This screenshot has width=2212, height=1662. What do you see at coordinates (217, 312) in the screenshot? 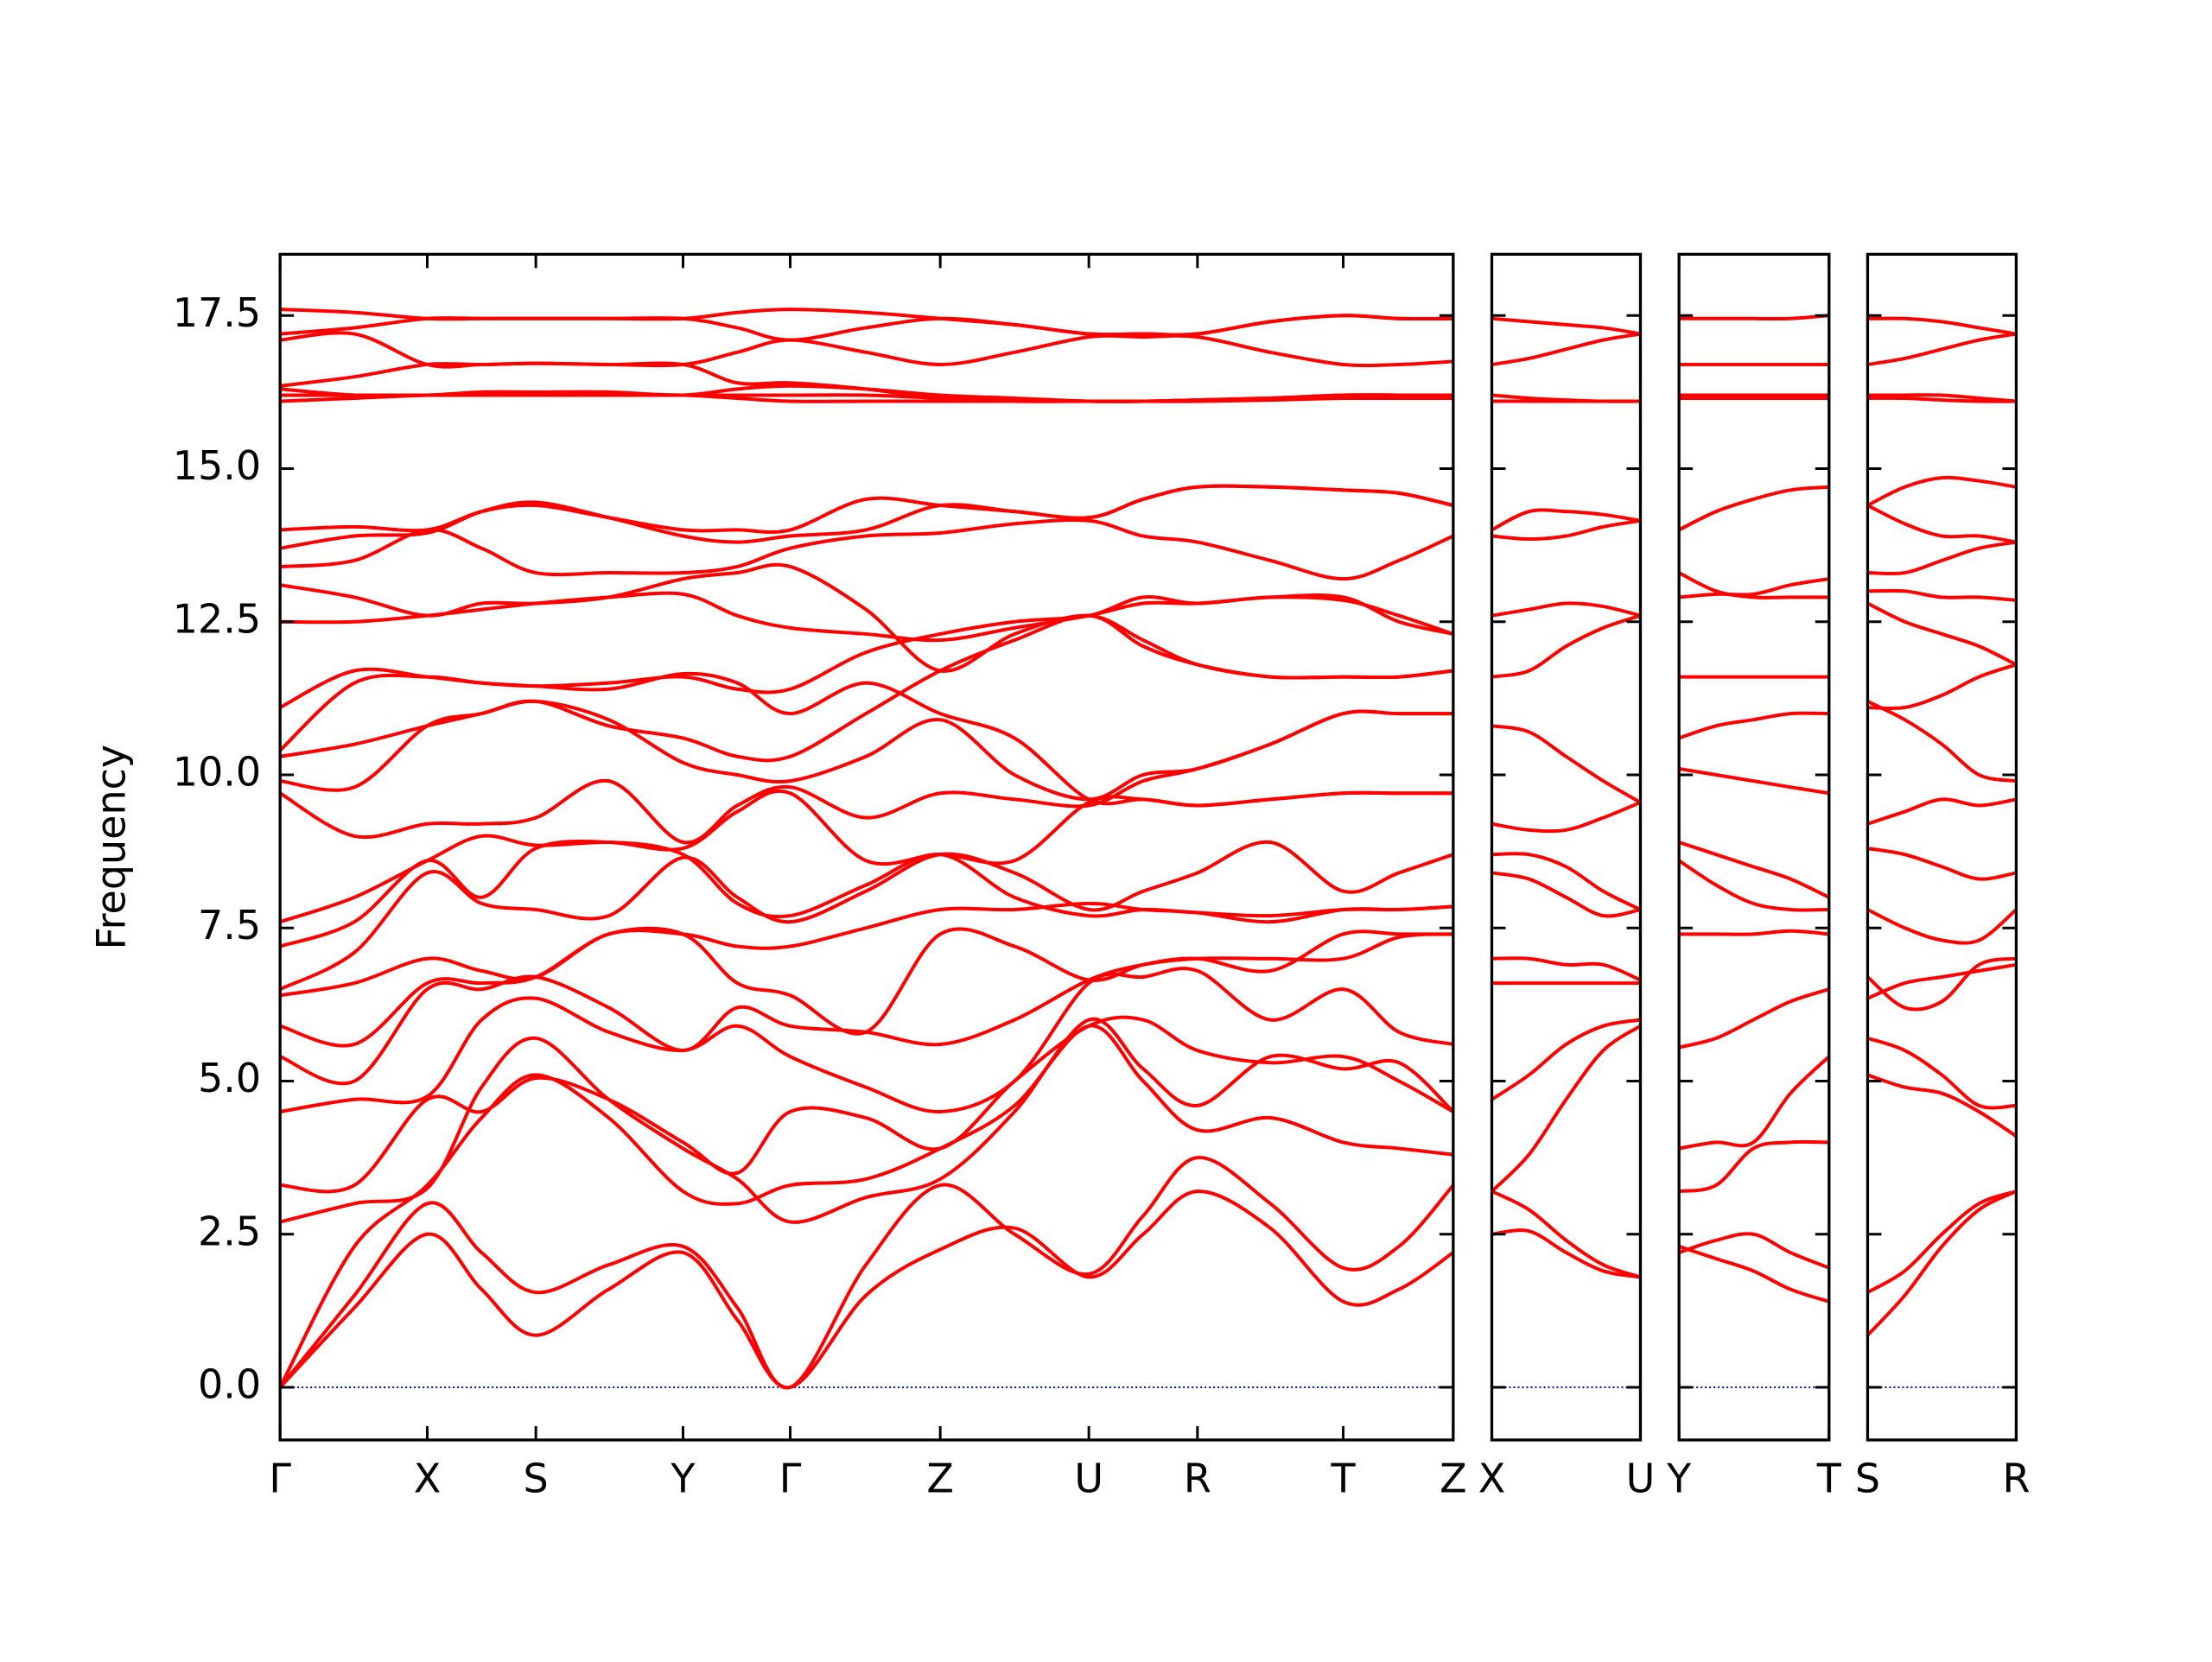
I see `y-tick-label: 17.5` at bounding box center [217, 312].